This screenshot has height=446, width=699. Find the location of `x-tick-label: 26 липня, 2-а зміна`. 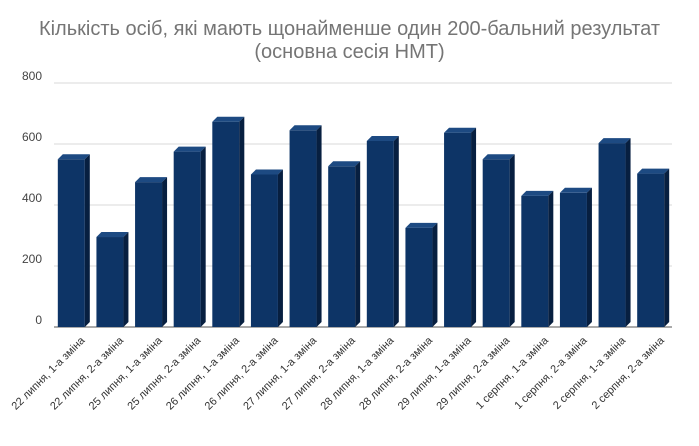

x-tick-label: 26 липня, 2-а зміна is located at coordinates (242, 373).